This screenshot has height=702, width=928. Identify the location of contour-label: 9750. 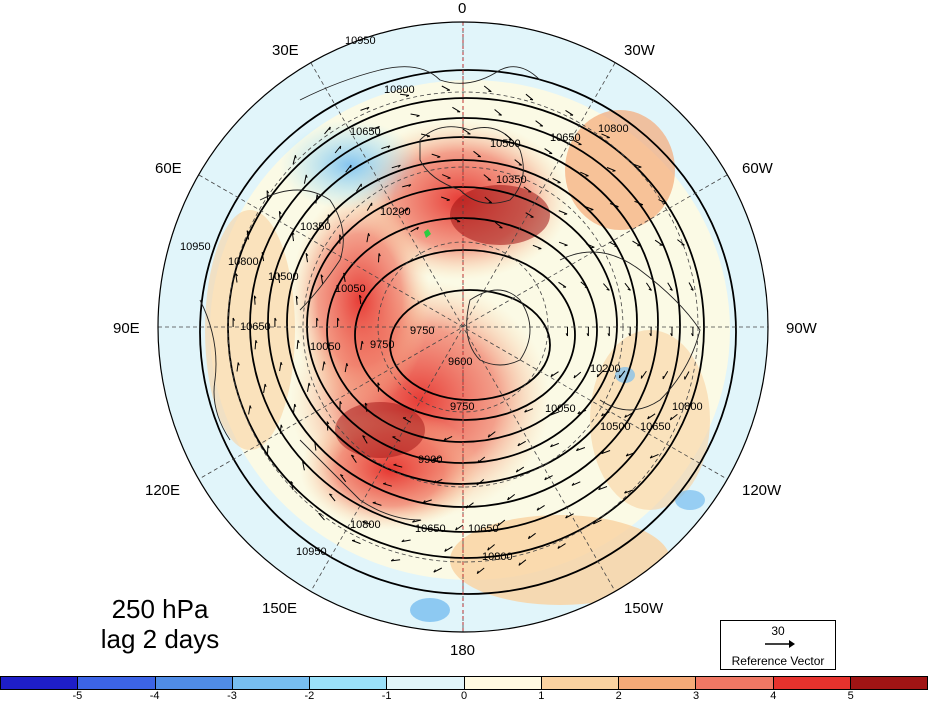
(422, 331).